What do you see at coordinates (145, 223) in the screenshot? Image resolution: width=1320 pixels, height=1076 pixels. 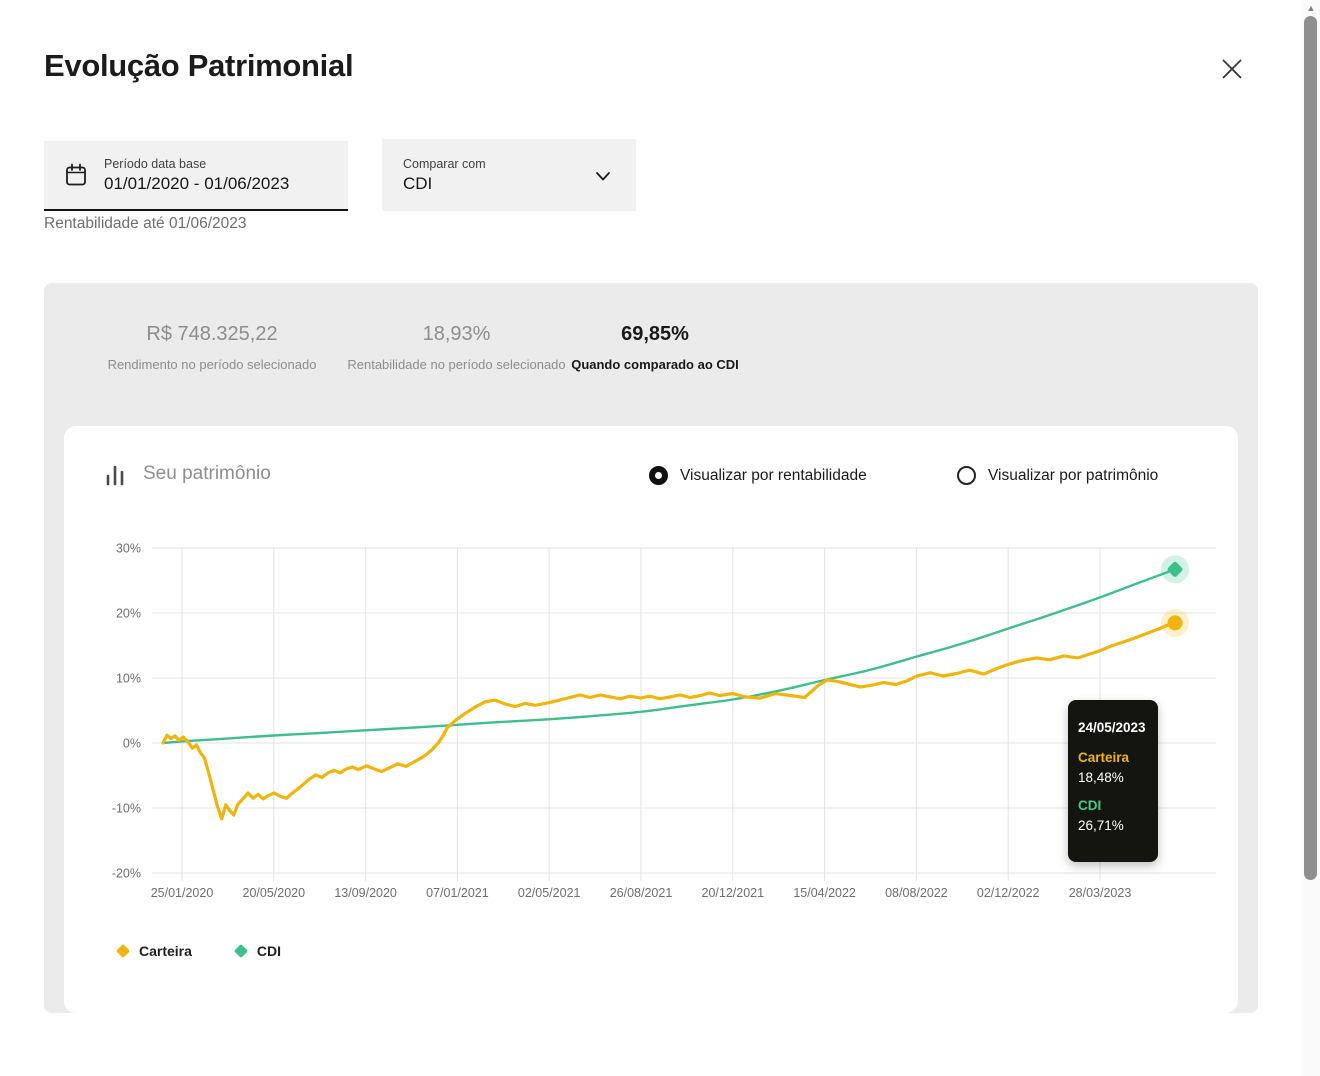 I see `period-helper-text: Rentabilidade até 01/06/2023` at bounding box center [145, 223].